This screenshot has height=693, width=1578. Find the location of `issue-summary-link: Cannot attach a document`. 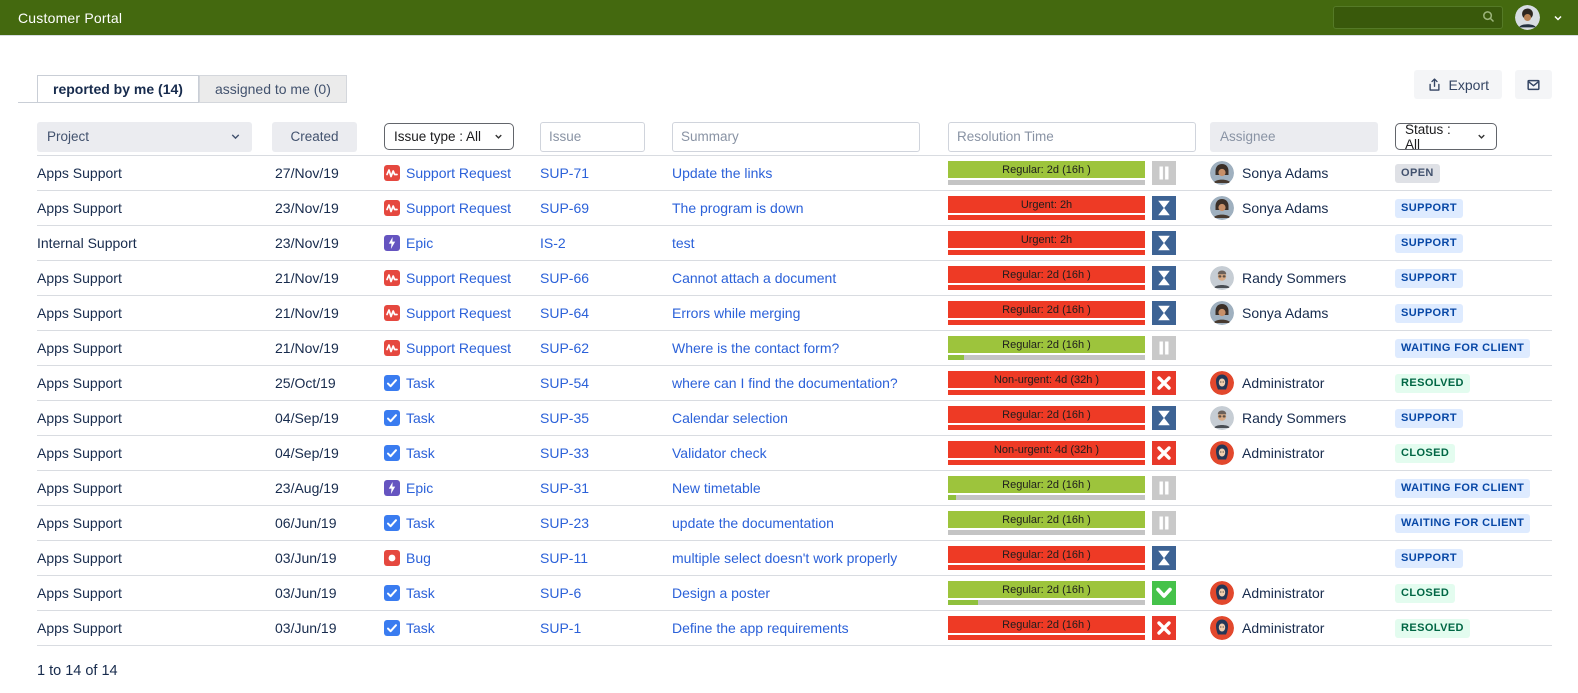

issue-summary-link: Cannot attach a document is located at coordinates (754, 278).